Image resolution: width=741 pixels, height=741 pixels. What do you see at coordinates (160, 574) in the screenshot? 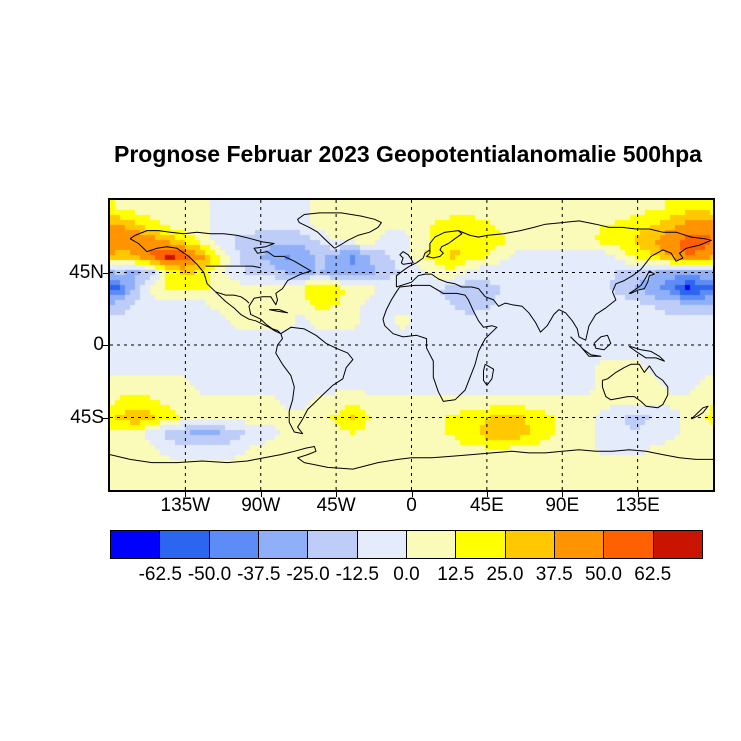
I see `colorbar-label: -62.5` at bounding box center [160, 574].